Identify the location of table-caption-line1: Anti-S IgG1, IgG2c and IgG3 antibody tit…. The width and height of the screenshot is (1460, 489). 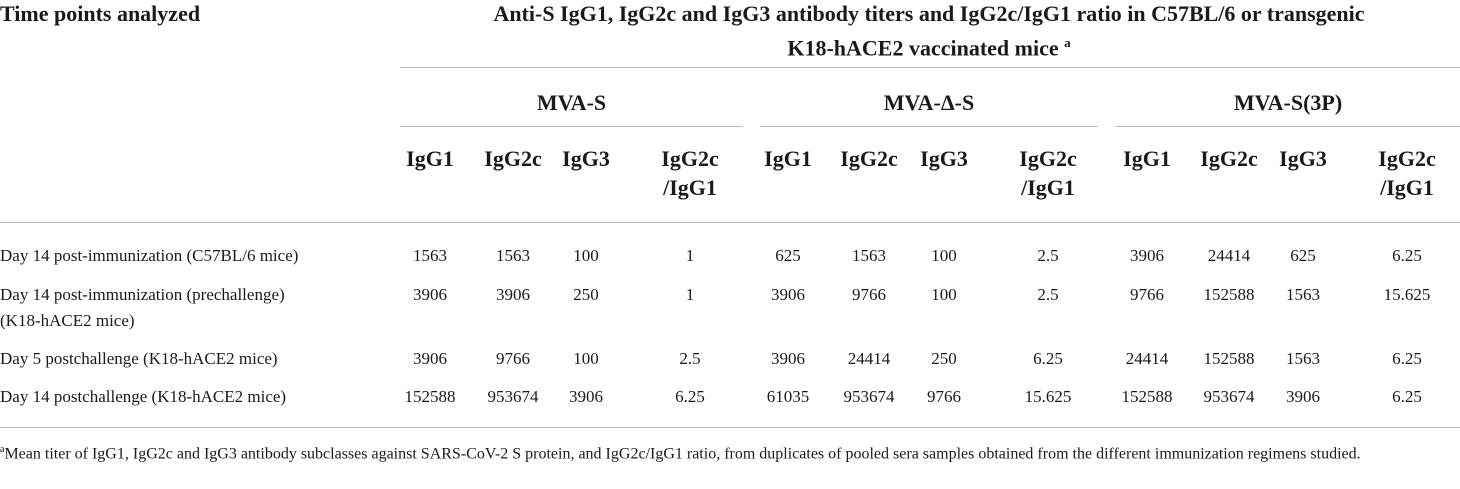
(929, 13).